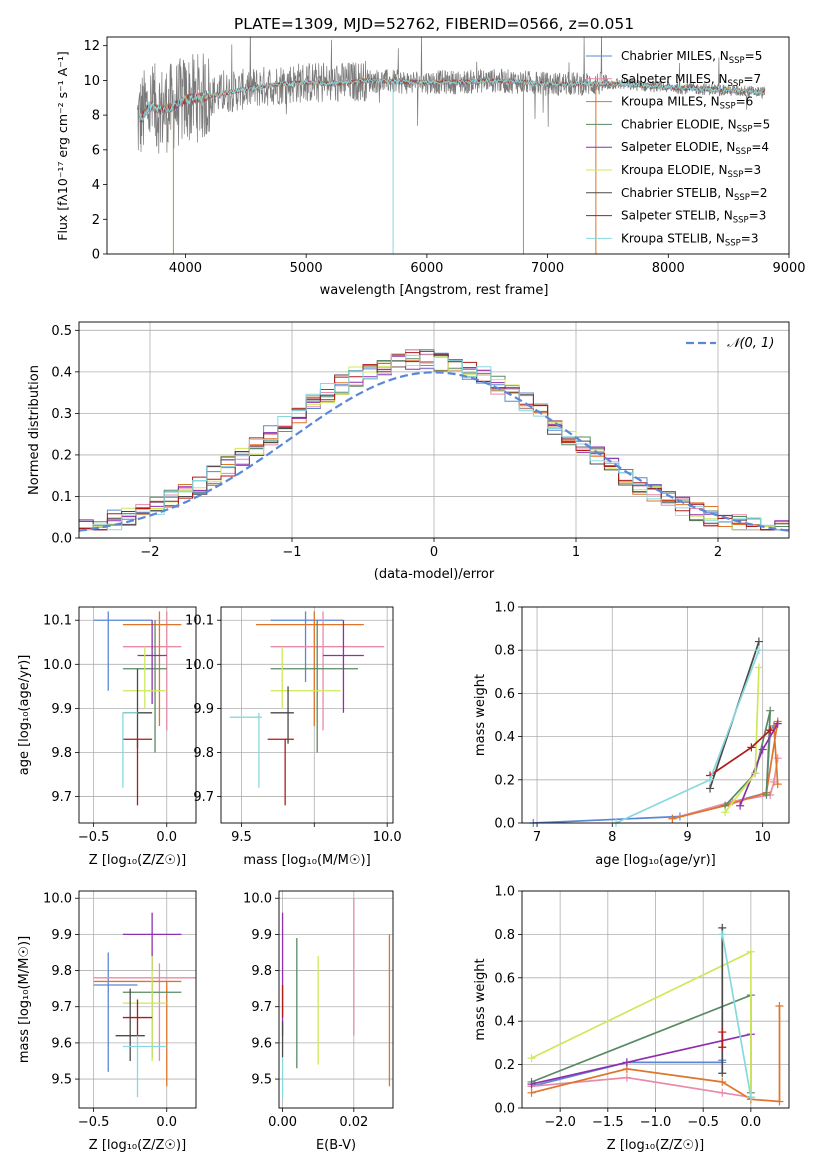  I want to click on mass_vs_ebv-panel: 0.00 0.02 9.5 9.6 9.7 9.8 9.9 10.0 E(B-V), so click(318, 1021).